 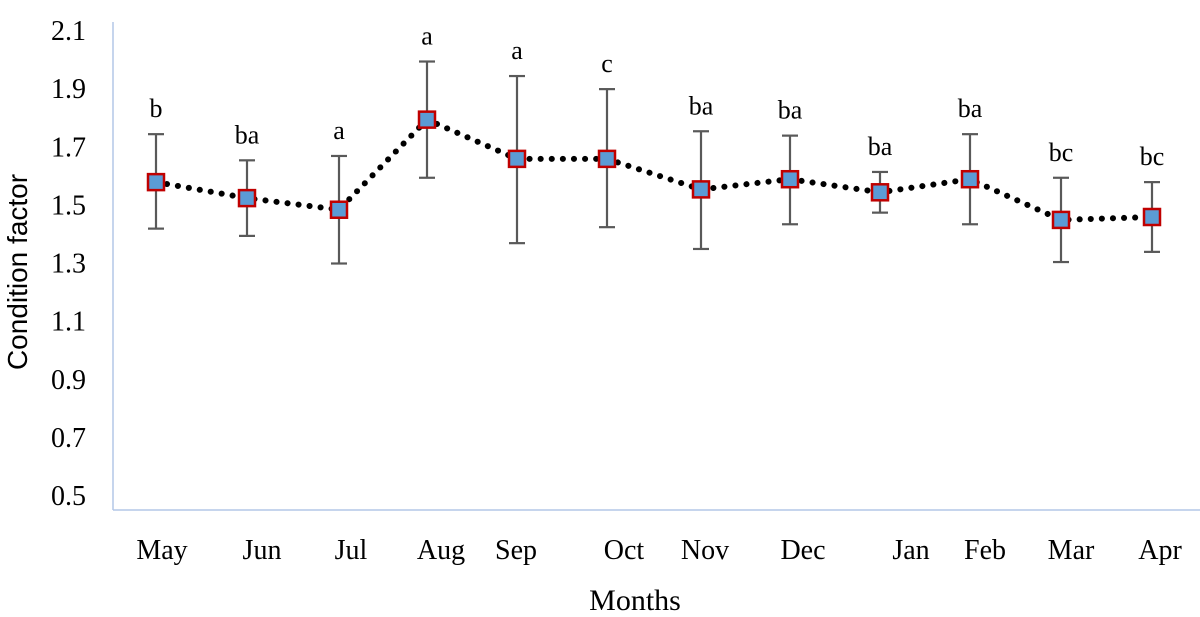 What do you see at coordinates (659, 550) in the screenshot?
I see `x-tick-labels: May Jun Jul Aug Sep Oct Nov Dec Jan Feb Mar Apr` at bounding box center [659, 550].